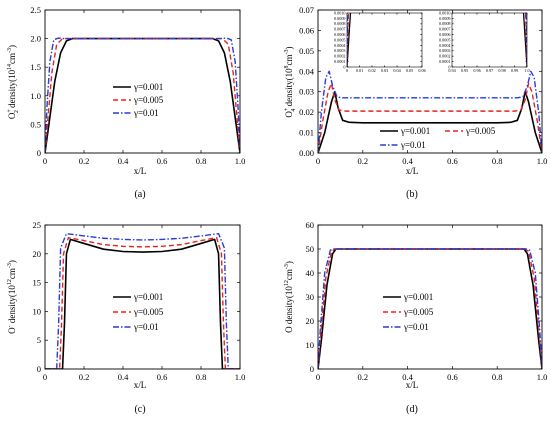 This screenshot has width=550, height=426. I want to click on panel-a-series-group, so click(142, 95).